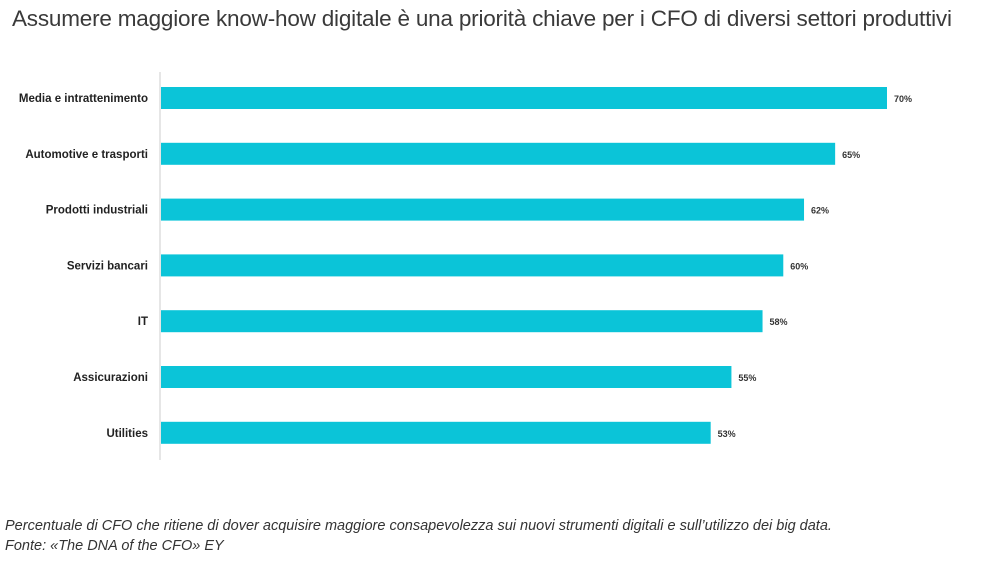 The height and width of the screenshot is (563, 1000). What do you see at coordinates (820, 211) in the screenshot?
I see `value-label: 62%` at bounding box center [820, 211].